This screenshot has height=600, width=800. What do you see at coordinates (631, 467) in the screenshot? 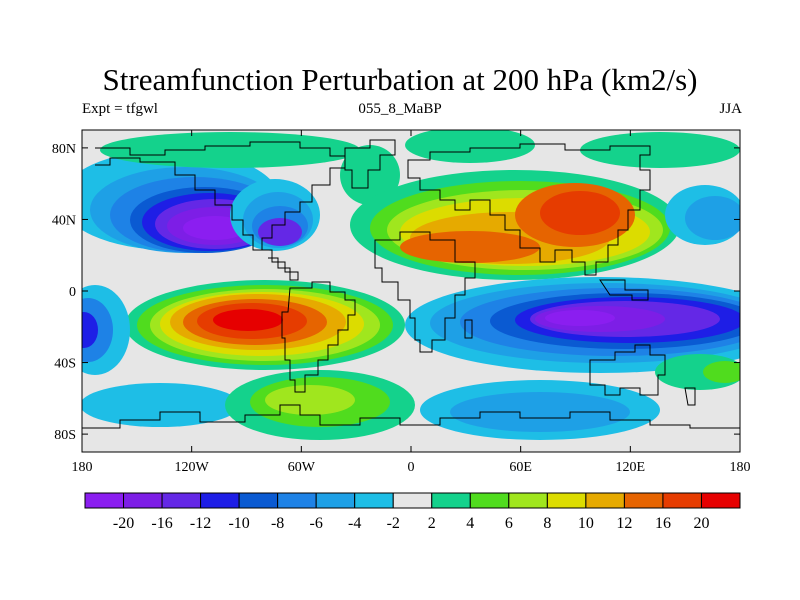
I see `x-tick-label: 120E` at bounding box center [631, 467].